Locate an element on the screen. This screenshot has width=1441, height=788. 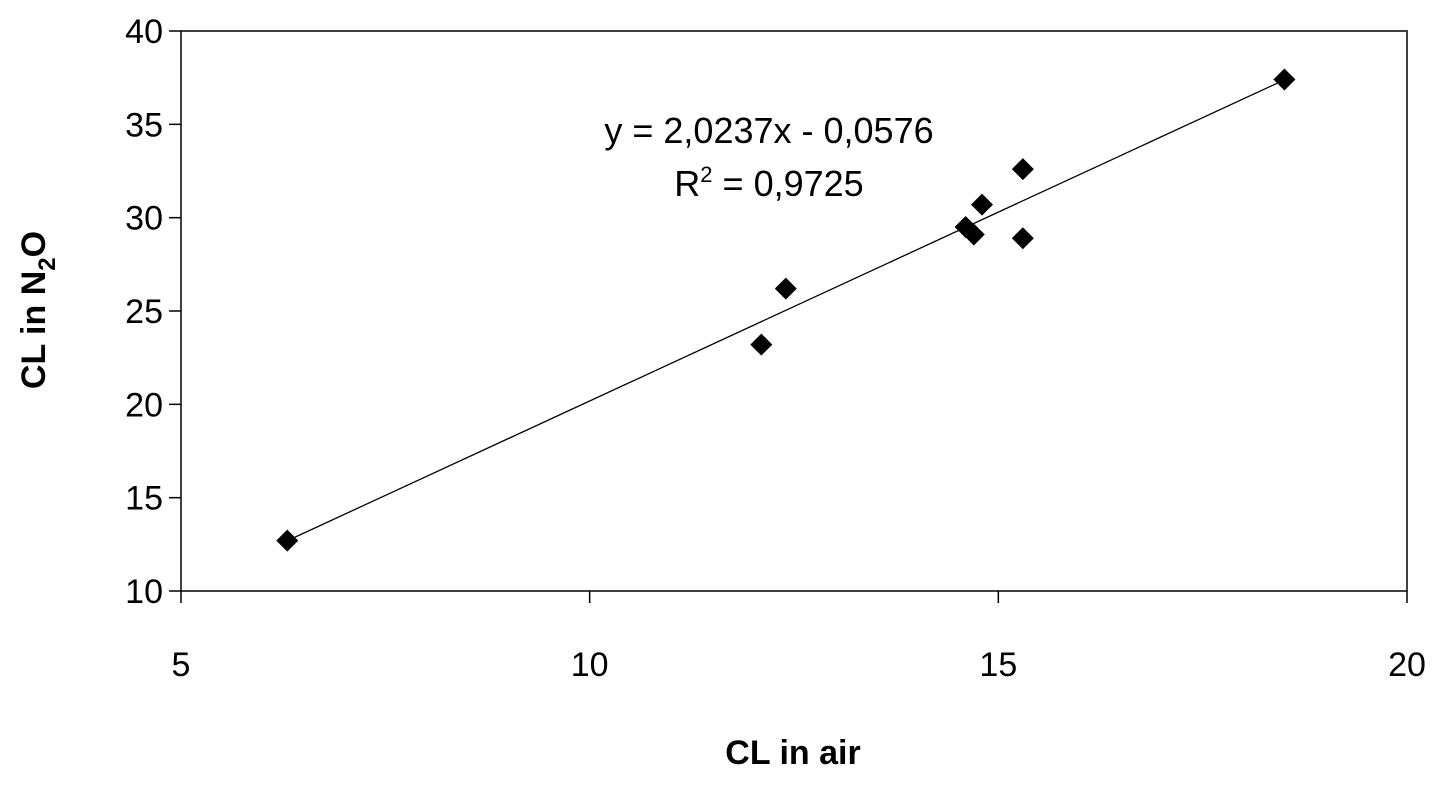
r-squared-value: = 0,9725 is located at coordinates (788, 183).